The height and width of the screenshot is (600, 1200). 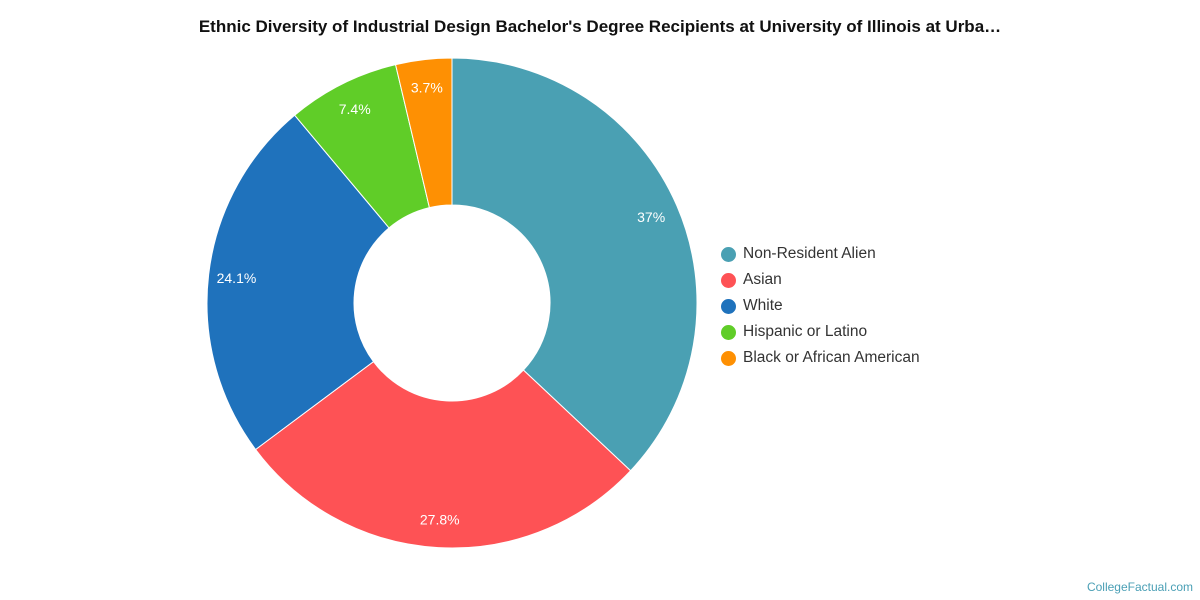 What do you see at coordinates (298, 282) in the screenshot?
I see `slice-white` at bounding box center [298, 282].